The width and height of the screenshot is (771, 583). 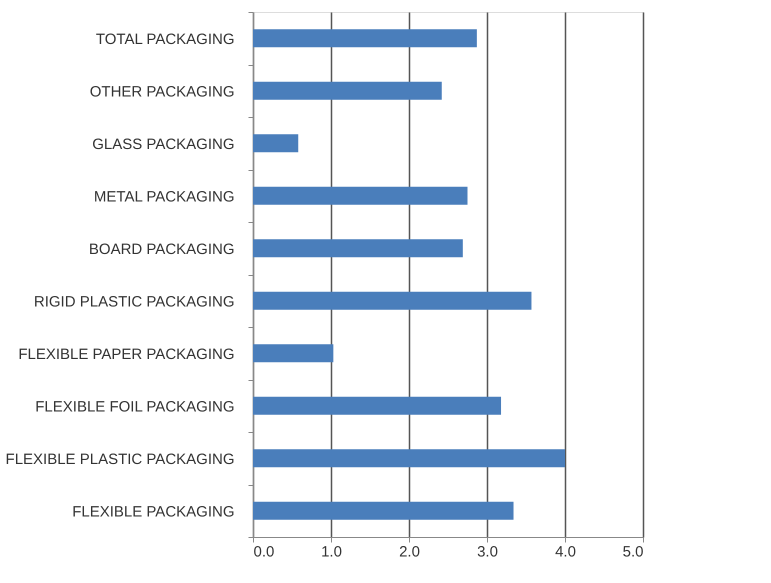 What do you see at coordinates (165, 39) in the screenshot?
I see `y-tick-label: TOTAL PACKAGING` at bounding box center [165, 39].